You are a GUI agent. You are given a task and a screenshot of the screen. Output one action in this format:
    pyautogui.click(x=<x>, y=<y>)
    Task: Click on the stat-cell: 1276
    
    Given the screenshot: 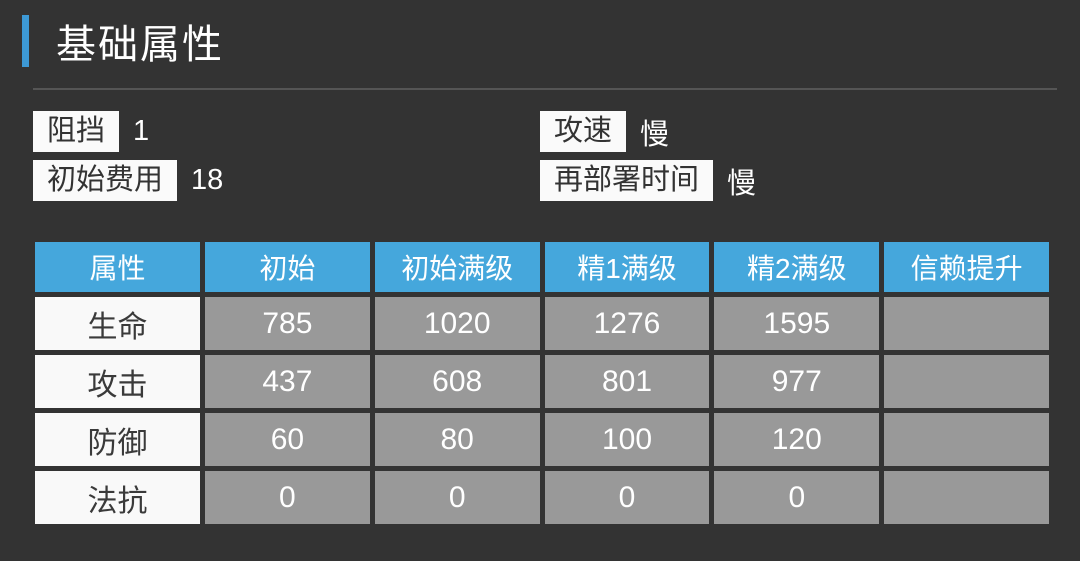 What is the action you would take?
    pyautogui.click(x=627, y=323)
    